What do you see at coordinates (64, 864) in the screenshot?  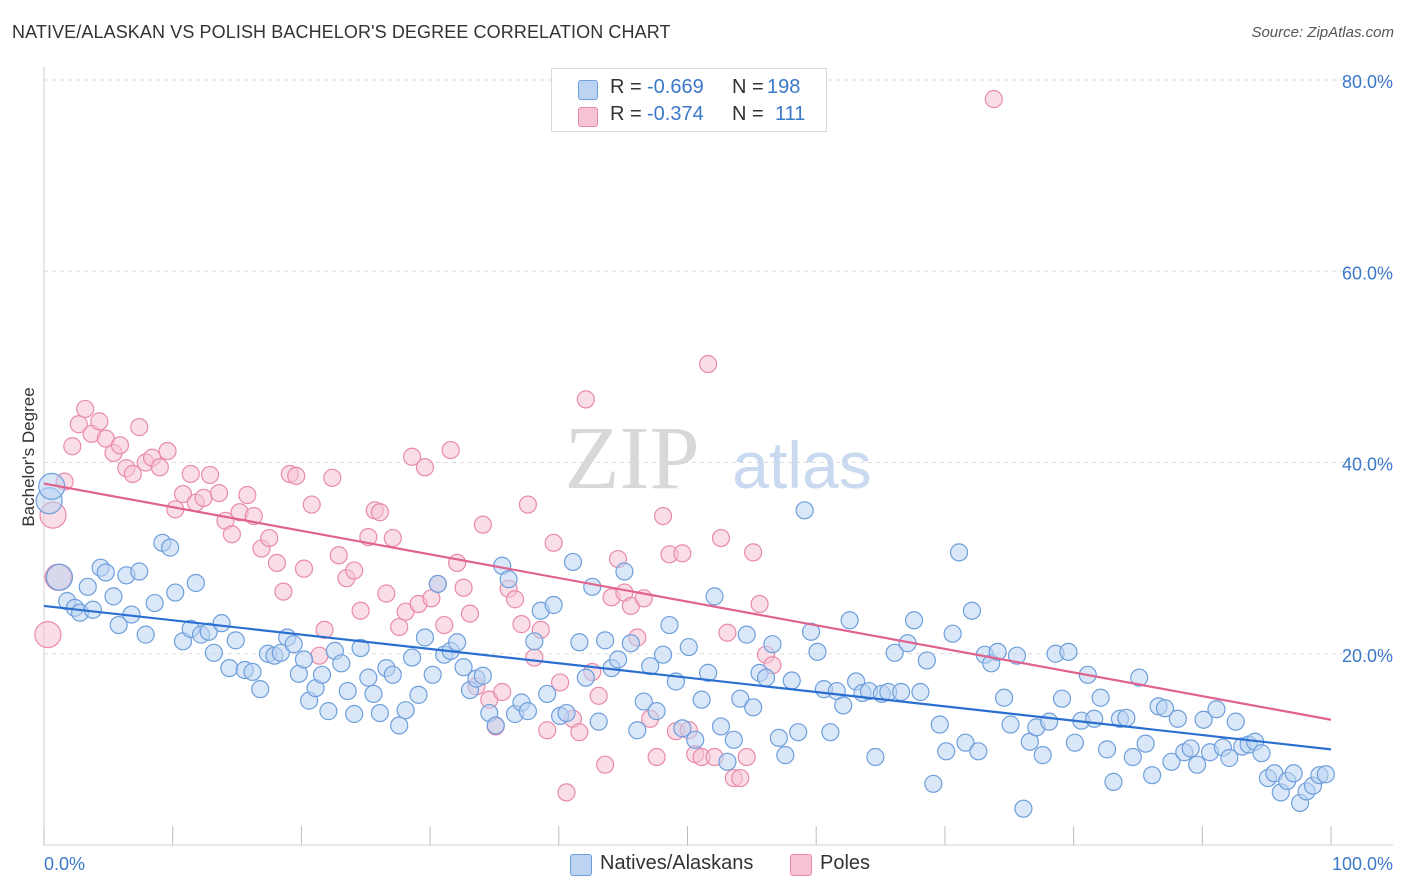 I see `x-tick-label-min: 0.0%` at bounding box center [64, 864].